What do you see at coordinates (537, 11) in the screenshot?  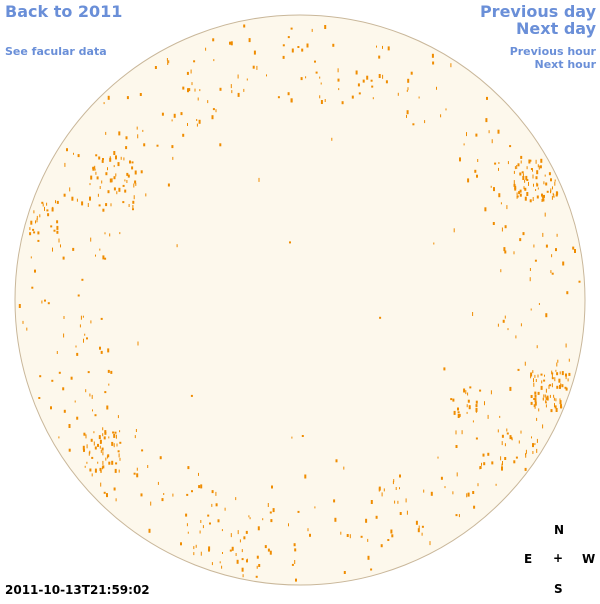 I see `previous-day-link: Previous day` at bounding box center [537, 11].